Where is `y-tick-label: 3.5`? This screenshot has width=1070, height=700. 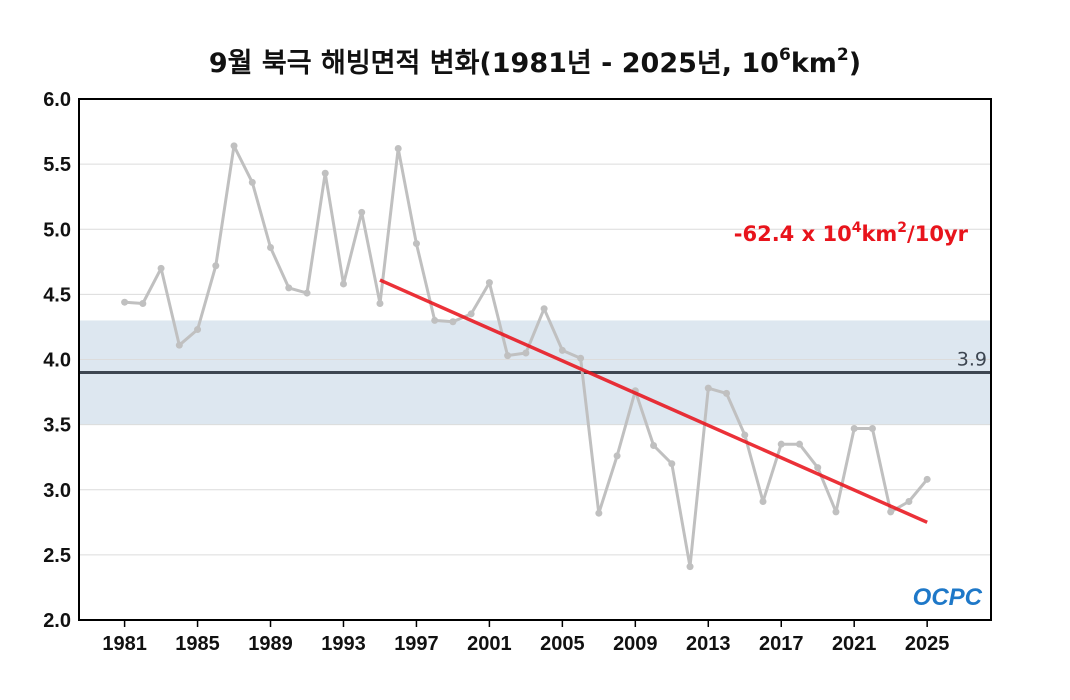
y-tick-label: 3.5 is located at coordinates (57, 426).